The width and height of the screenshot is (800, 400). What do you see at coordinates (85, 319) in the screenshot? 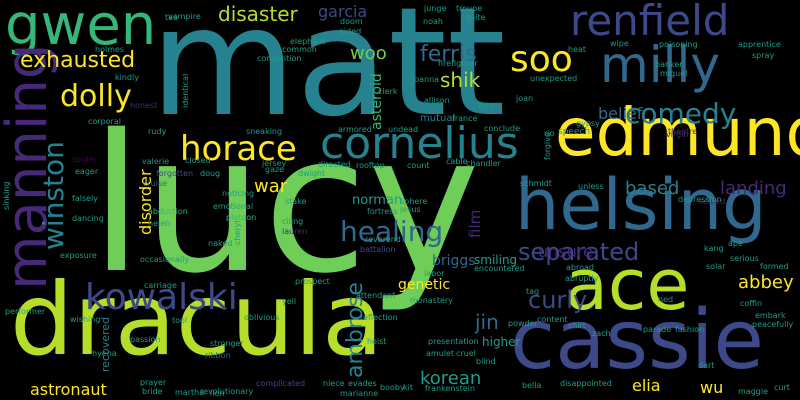
I see `word-wishing: wishing` at bounding box center [85, 319].